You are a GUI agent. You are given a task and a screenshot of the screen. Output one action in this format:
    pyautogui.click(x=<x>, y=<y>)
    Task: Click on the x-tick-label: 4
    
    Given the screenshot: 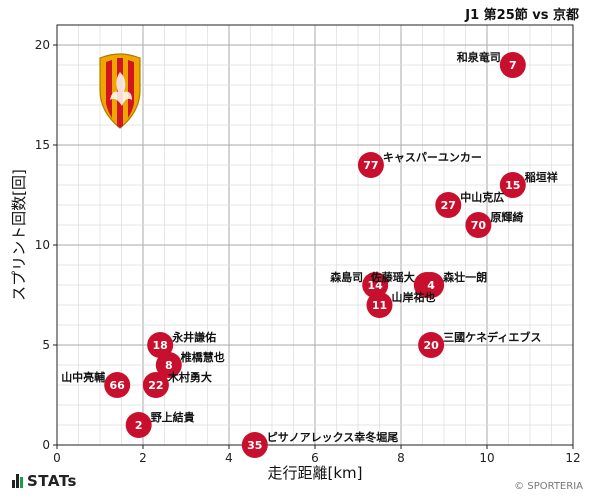 What is the action you would take?
    pyautogui.click(x=229, y=458)
    